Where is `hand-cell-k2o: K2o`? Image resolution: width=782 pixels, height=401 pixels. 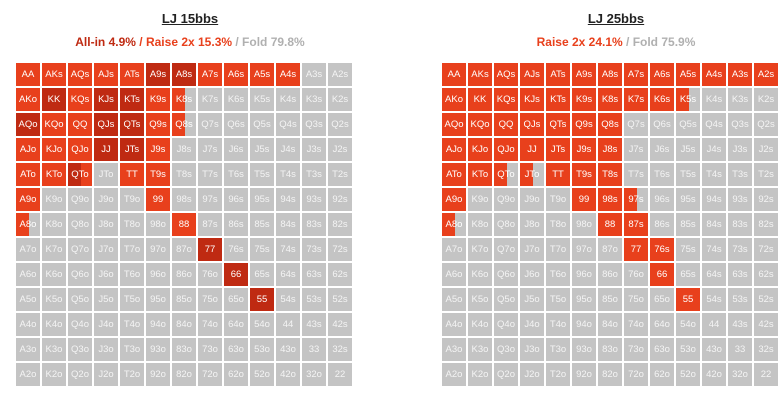 hand-cell-k2o: K2o is located at coordinates (54, 374).